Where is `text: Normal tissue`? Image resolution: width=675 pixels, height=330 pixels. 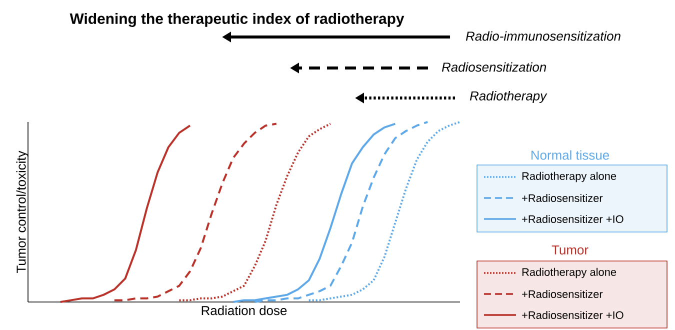 text: Normal tissue is located at coordinates (570, 155).